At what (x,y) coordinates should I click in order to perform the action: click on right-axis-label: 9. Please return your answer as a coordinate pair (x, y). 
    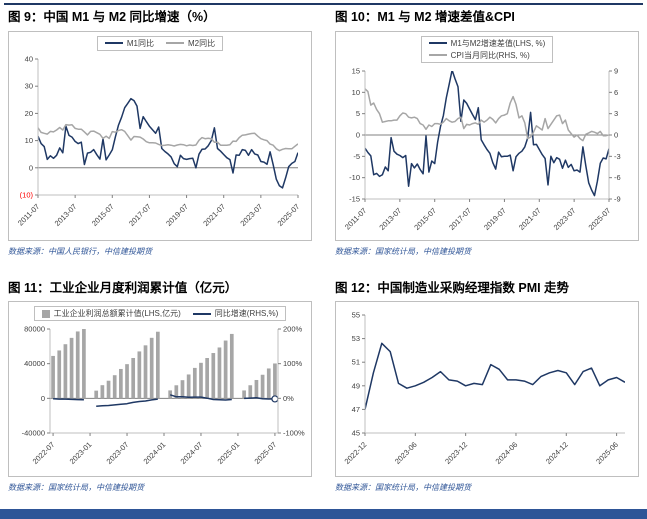
    Looking at the image, I should click on (616, 70).